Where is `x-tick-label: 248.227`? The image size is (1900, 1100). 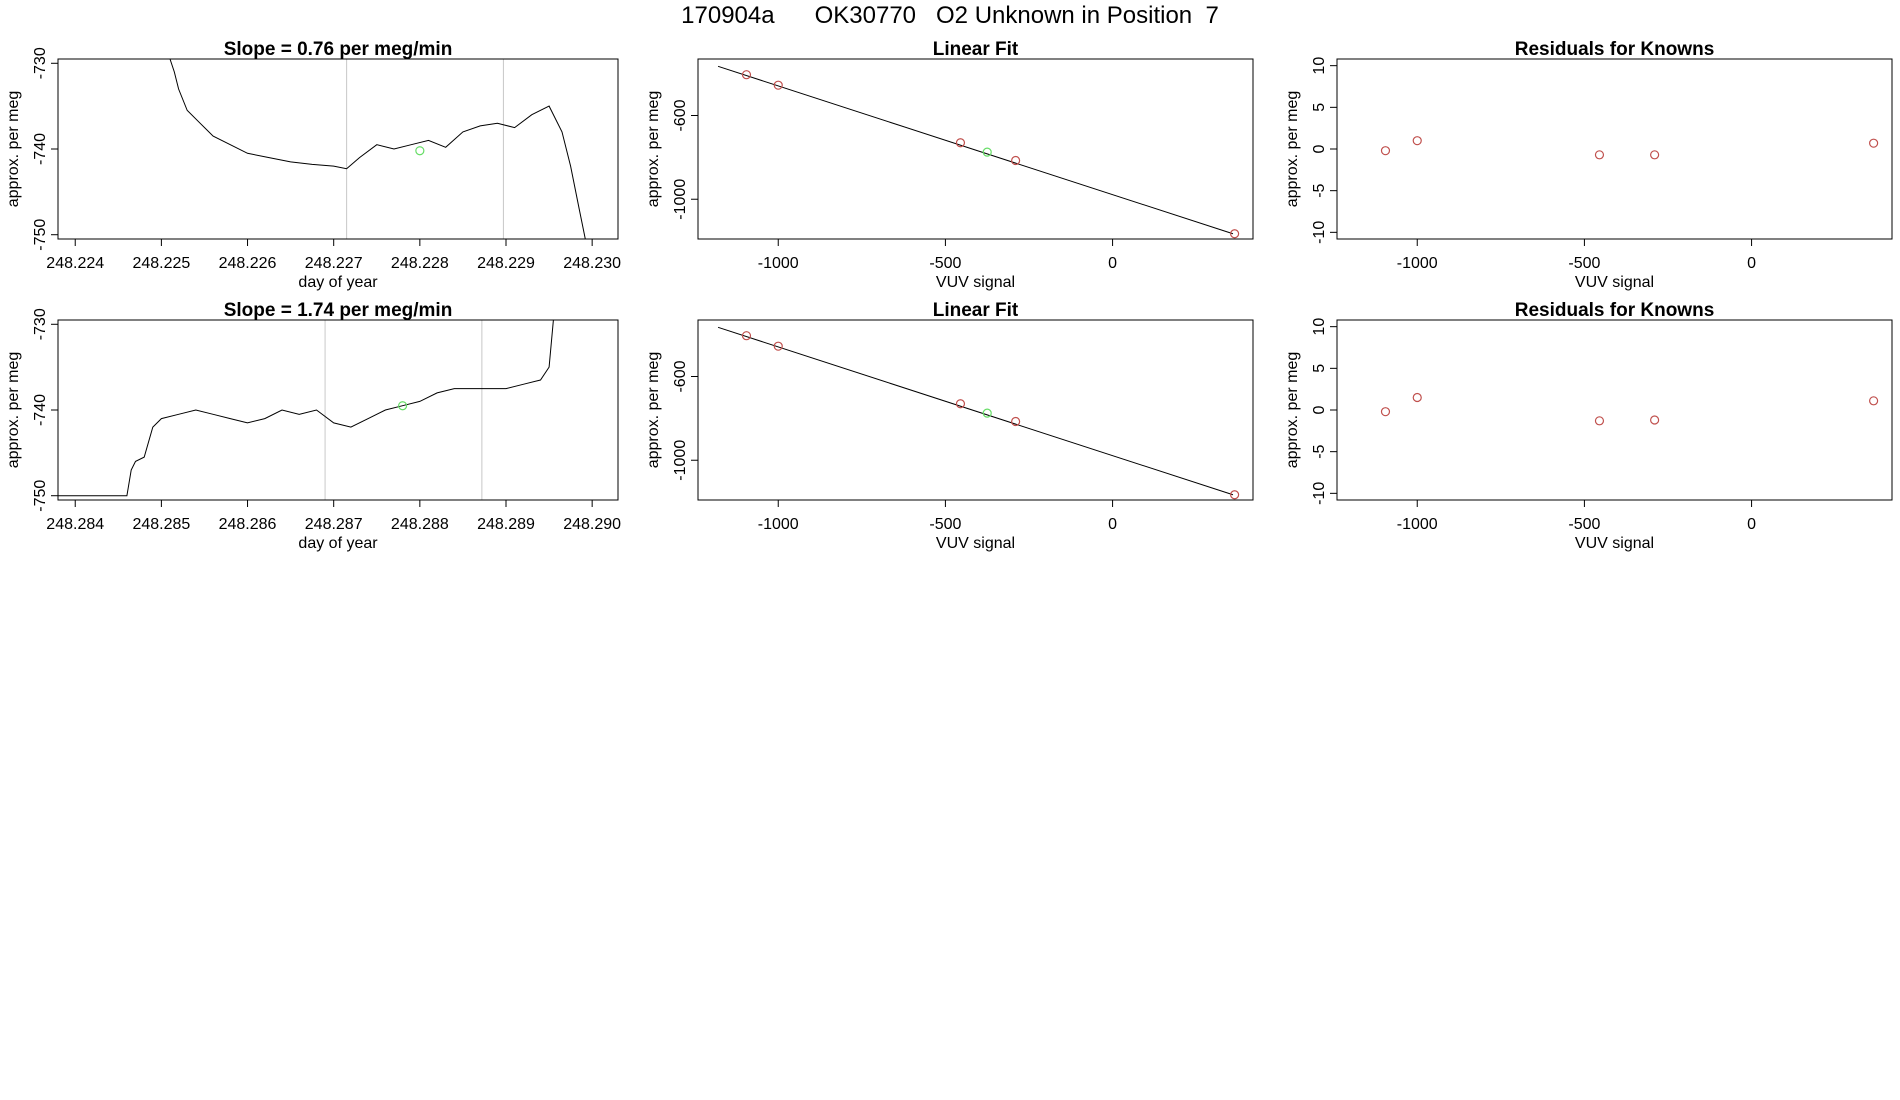
x-tick-label: 248.227 is located at coordinates (334, 263).